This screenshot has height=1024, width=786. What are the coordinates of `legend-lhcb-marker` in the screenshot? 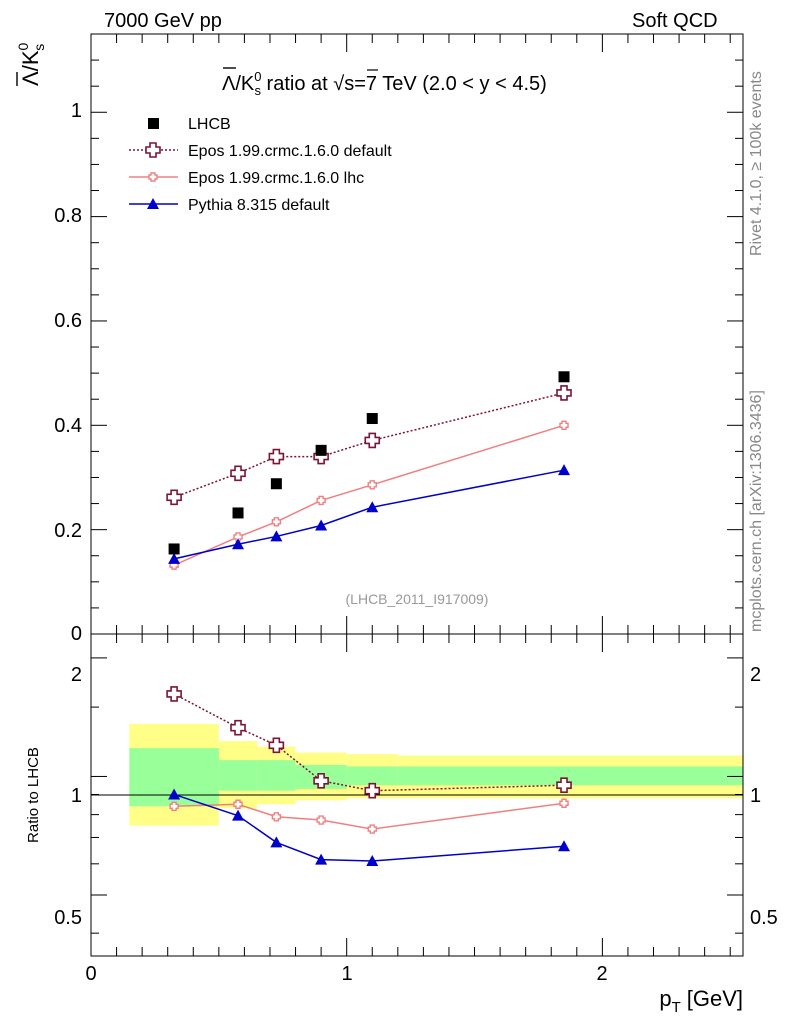 It's located at (153, 123).